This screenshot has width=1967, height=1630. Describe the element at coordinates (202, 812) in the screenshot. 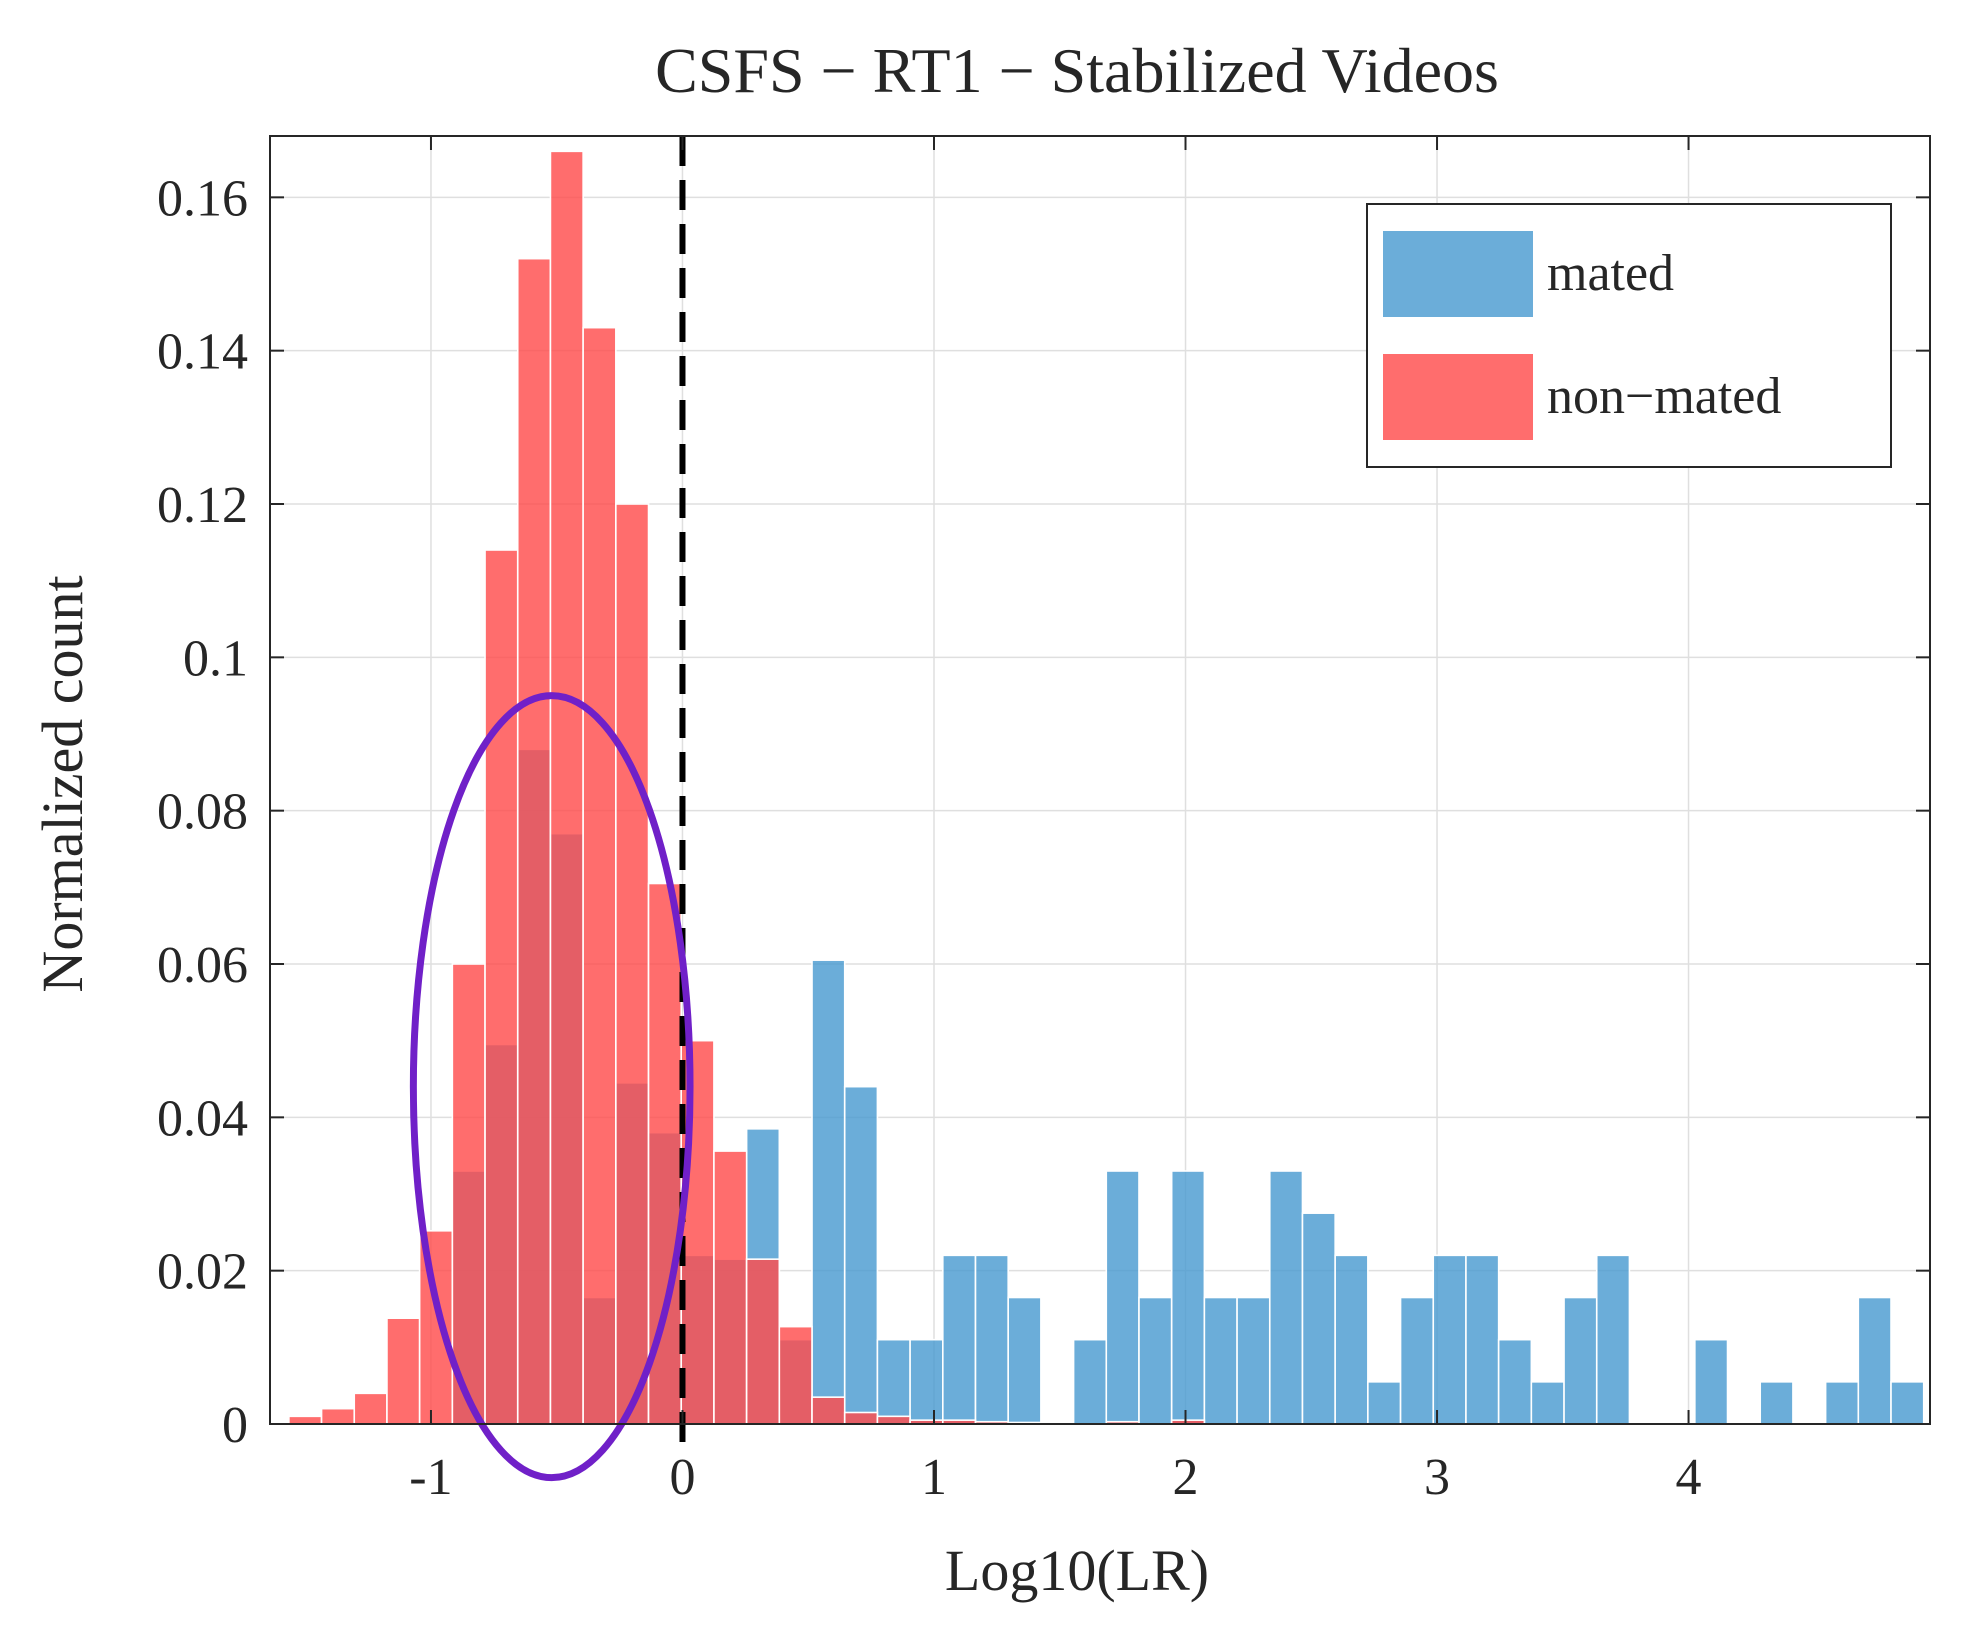

I see `y-tick-label: 0.08` at that location.